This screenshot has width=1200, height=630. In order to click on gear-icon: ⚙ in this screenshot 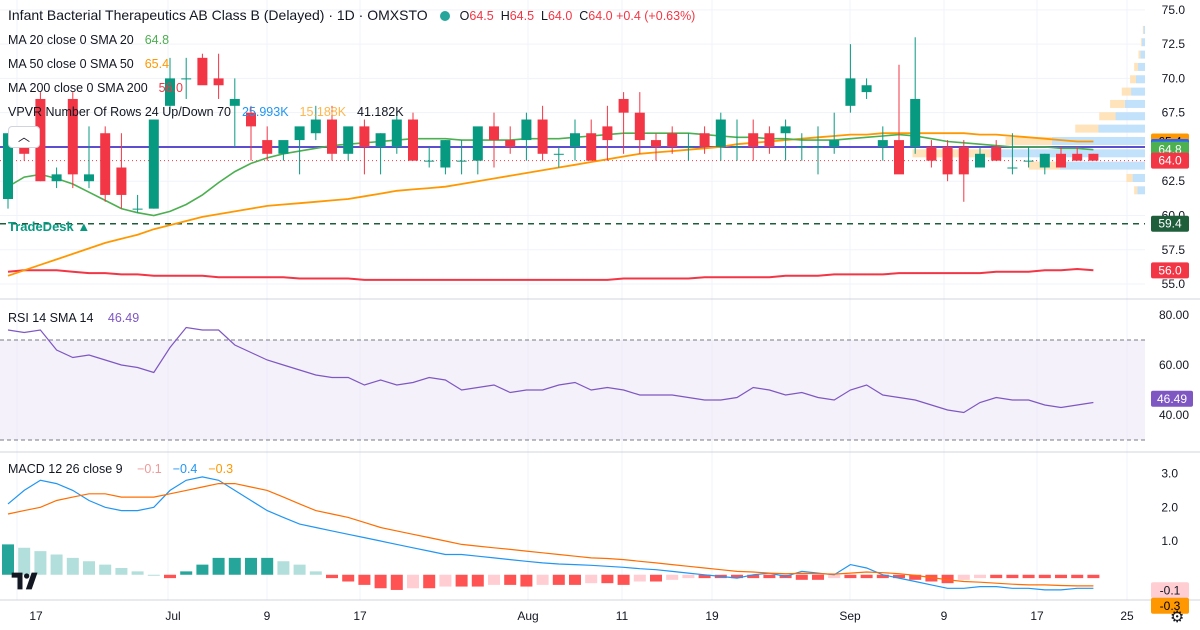, I will do `click(1177, 617)`.